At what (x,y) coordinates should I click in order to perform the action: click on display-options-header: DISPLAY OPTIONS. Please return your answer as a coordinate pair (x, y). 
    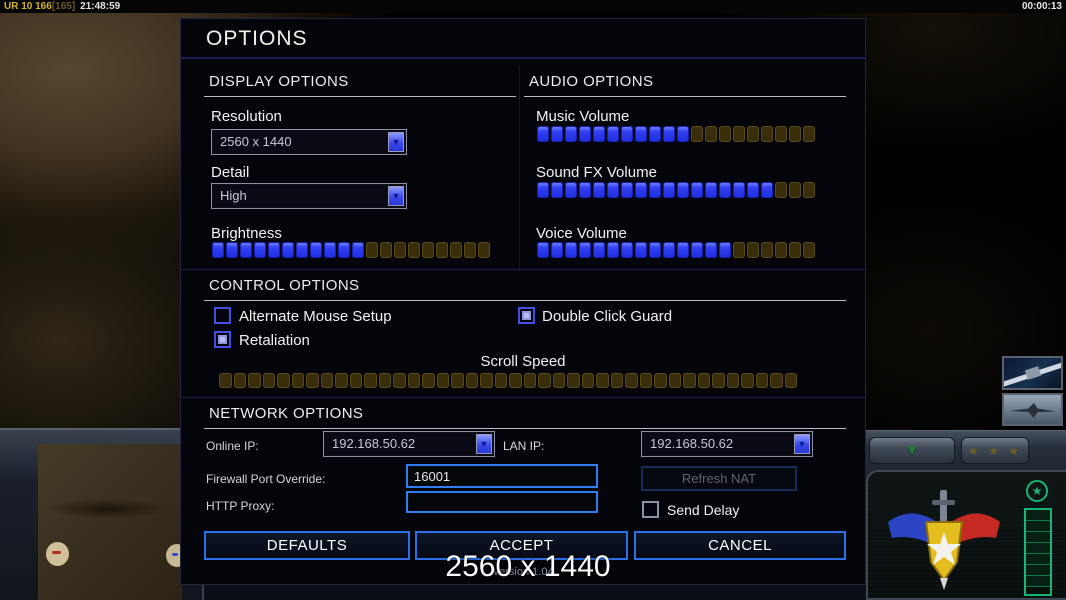
    Looking at the image, I should click on (360, 85).